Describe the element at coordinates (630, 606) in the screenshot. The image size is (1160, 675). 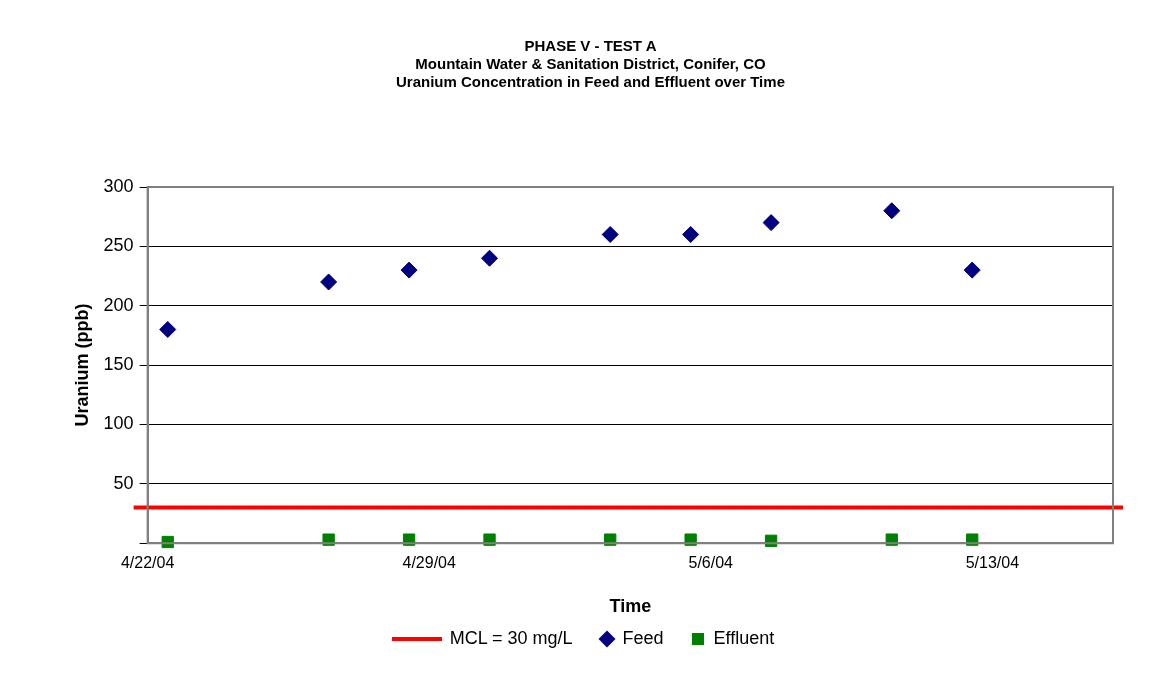
I see `x-axis-title: Time` at that location.